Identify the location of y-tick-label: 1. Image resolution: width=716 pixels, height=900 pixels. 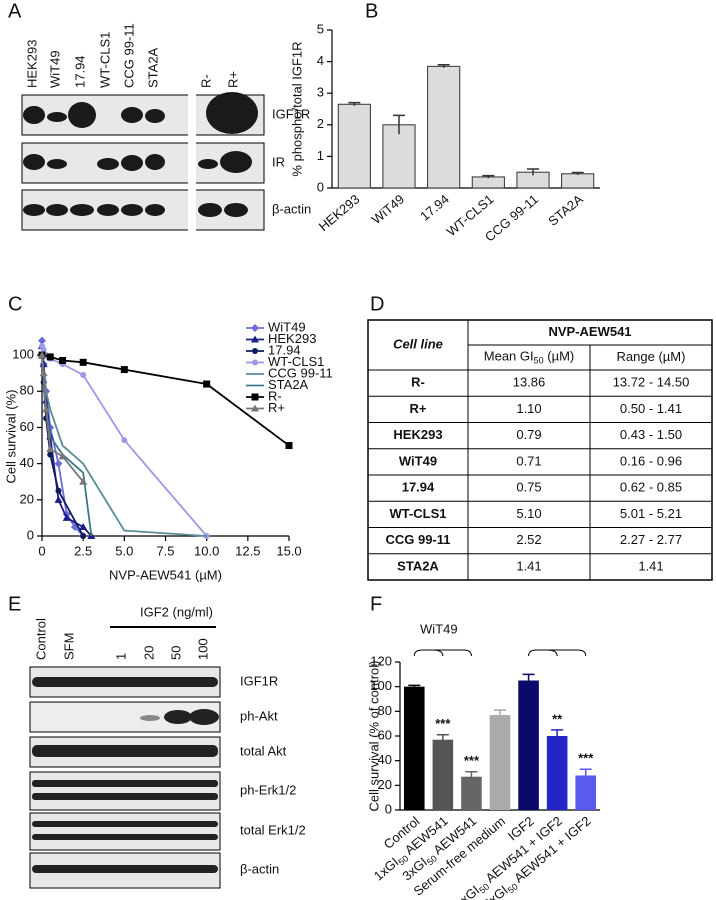
(320, 155).